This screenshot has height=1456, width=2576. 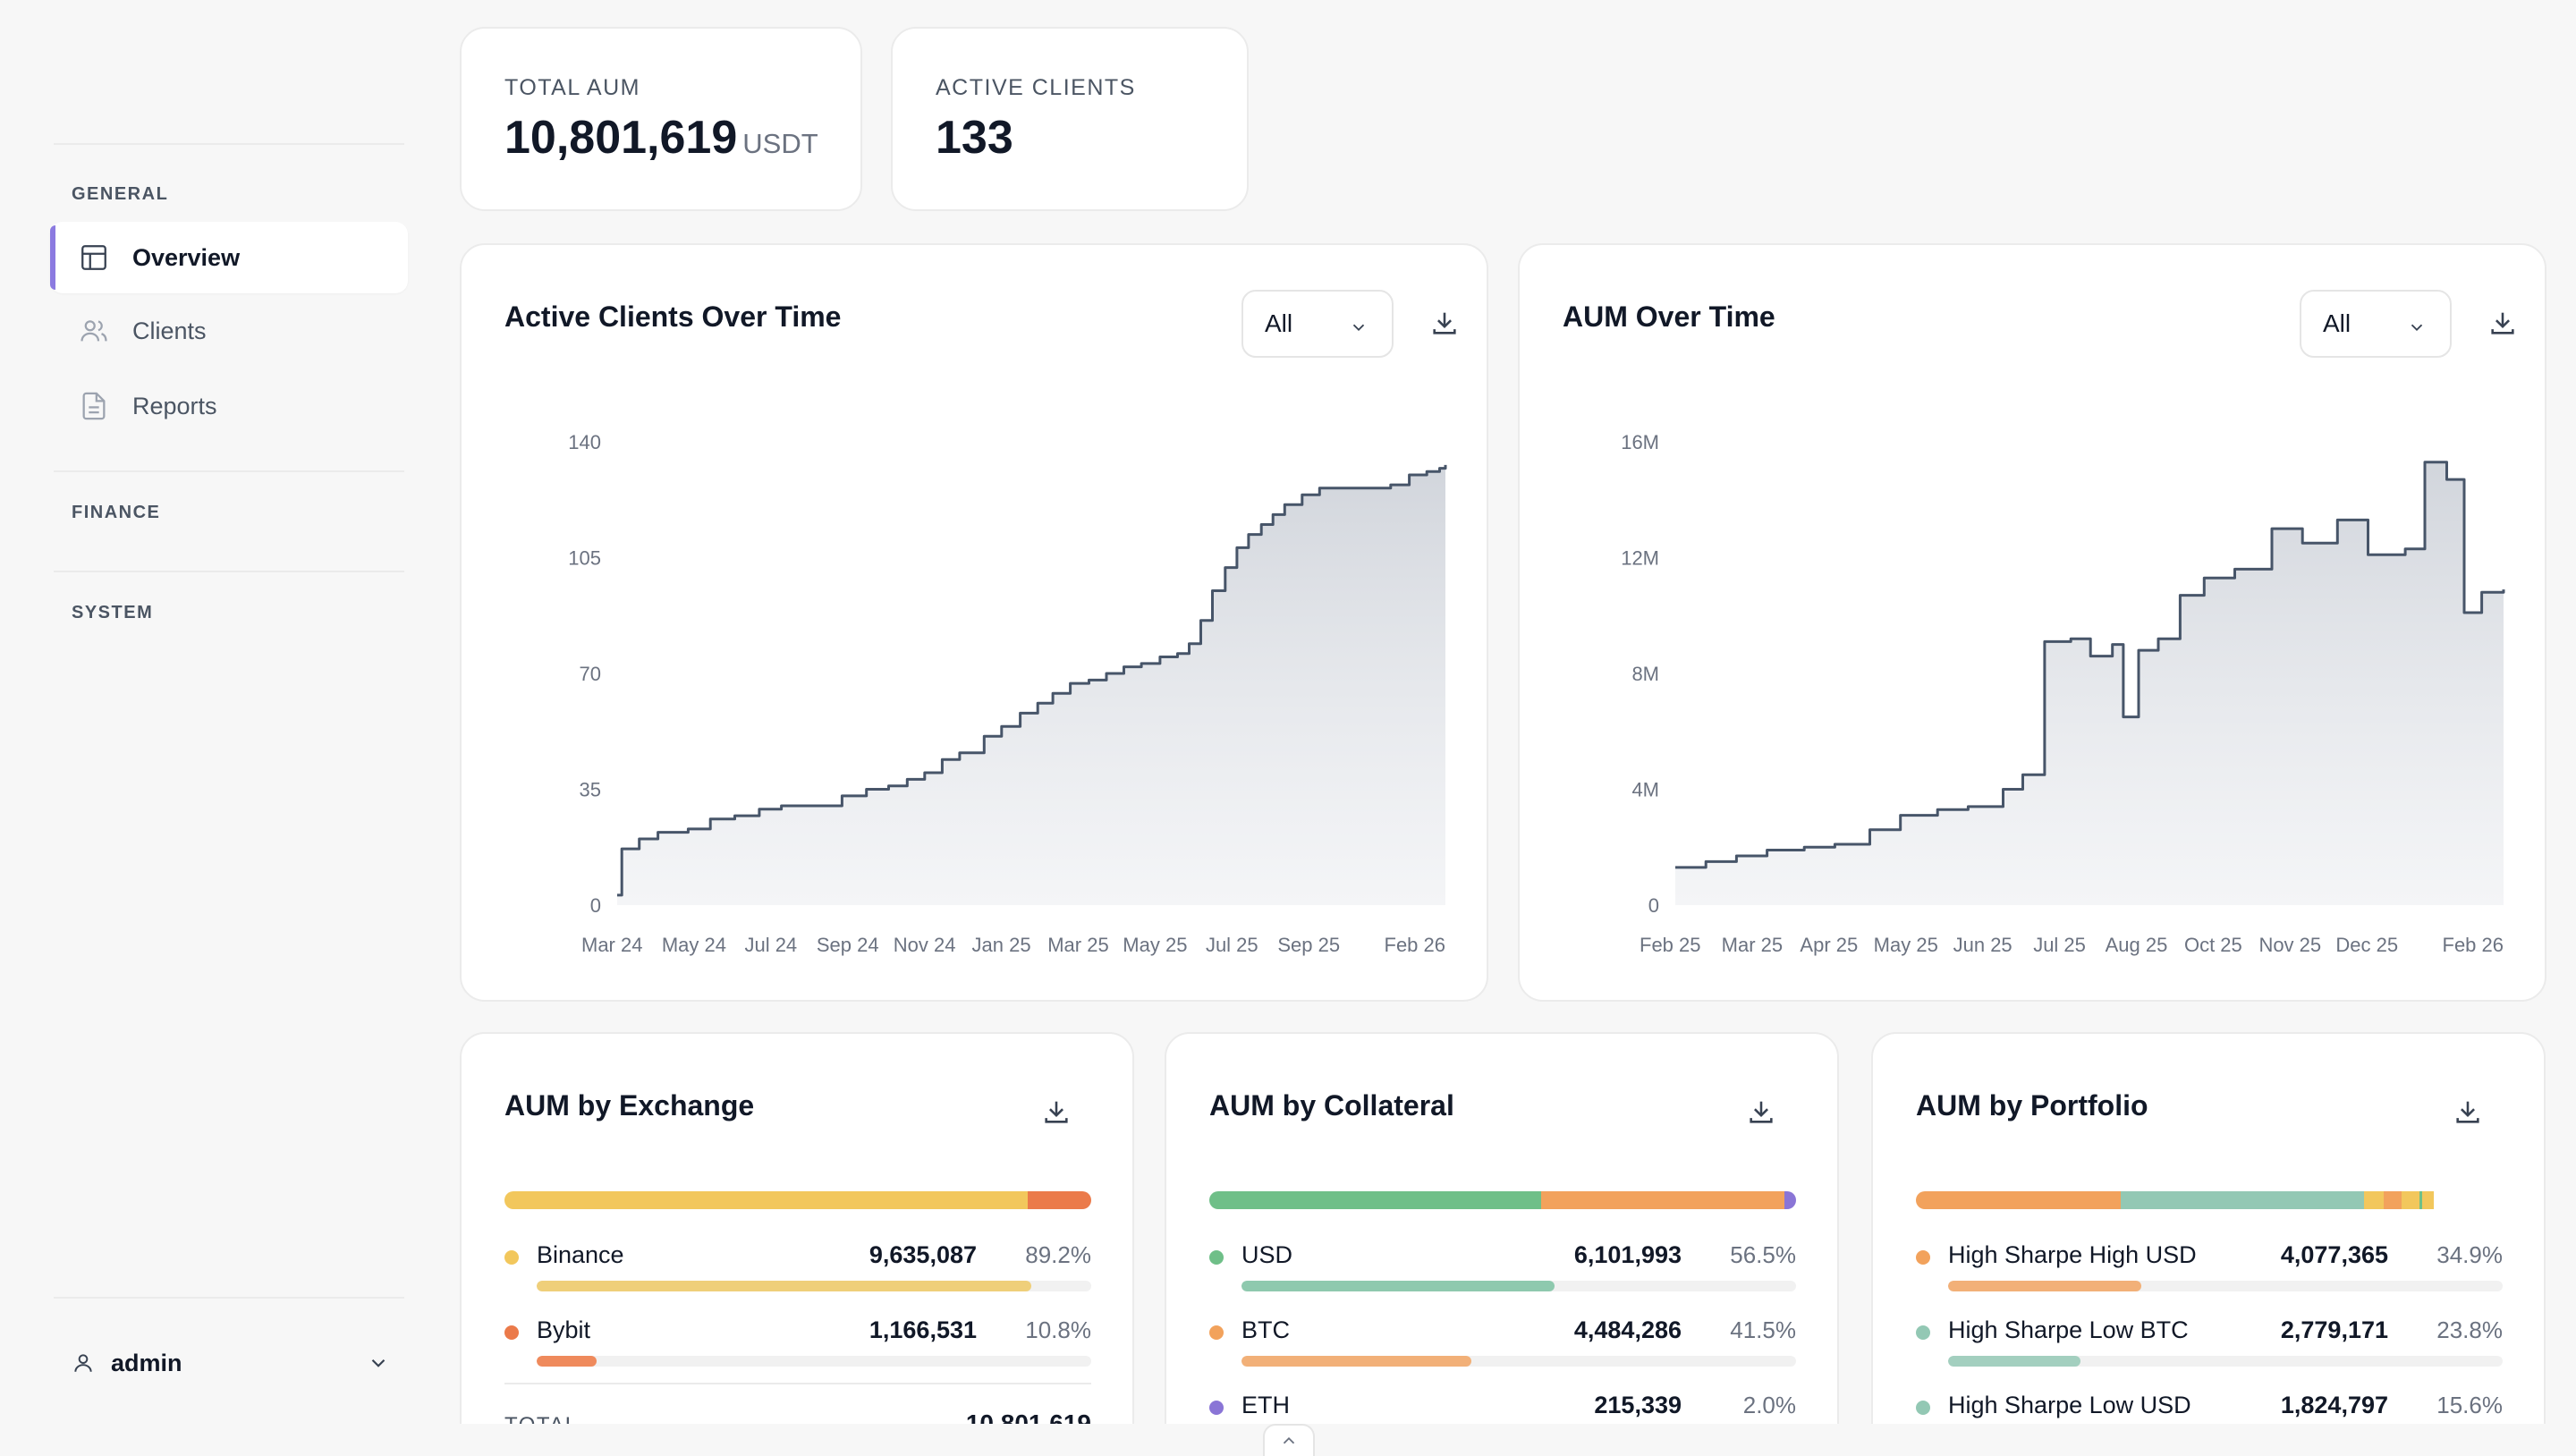 What do you see at coordinates (580, 1254) in the screenshot?
I see `row-name: Binance` at bounding box center [580, 1254].